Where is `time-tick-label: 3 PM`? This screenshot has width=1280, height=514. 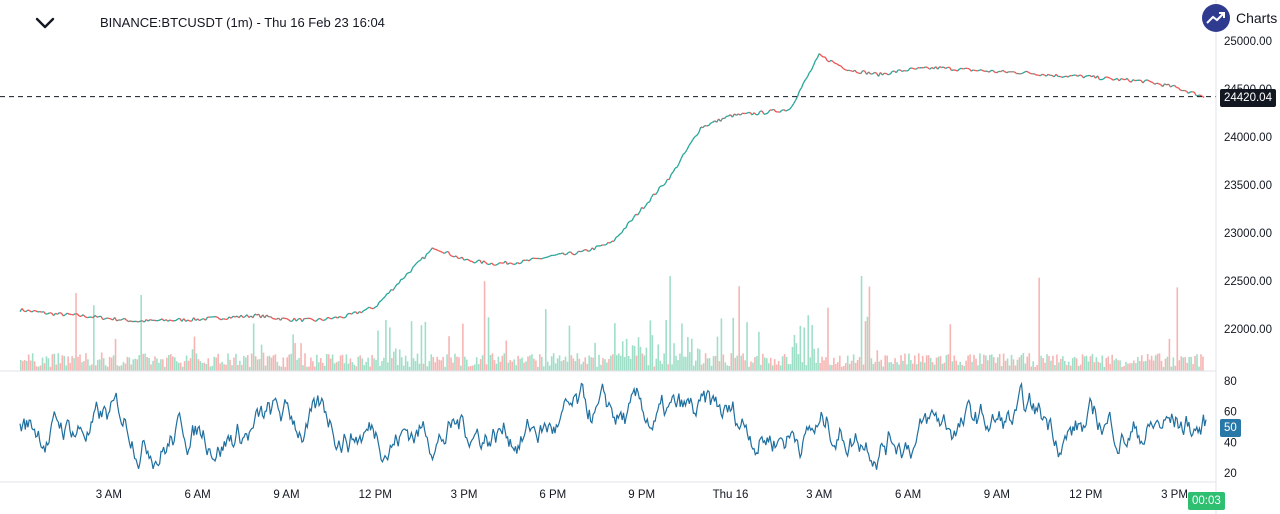
time-tick-label: 3 PM is located at coordinates (464, 495).